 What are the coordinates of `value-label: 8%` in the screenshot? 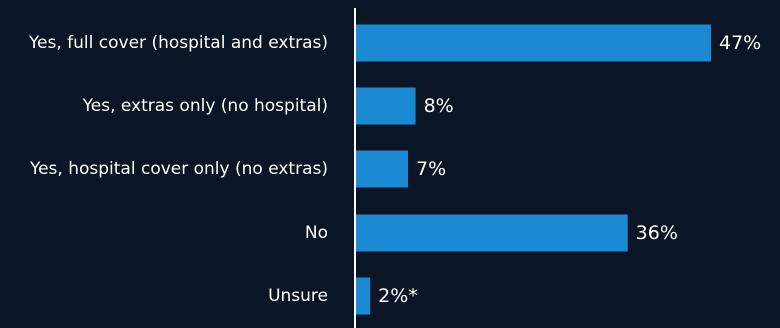 It's located at (439, 106).